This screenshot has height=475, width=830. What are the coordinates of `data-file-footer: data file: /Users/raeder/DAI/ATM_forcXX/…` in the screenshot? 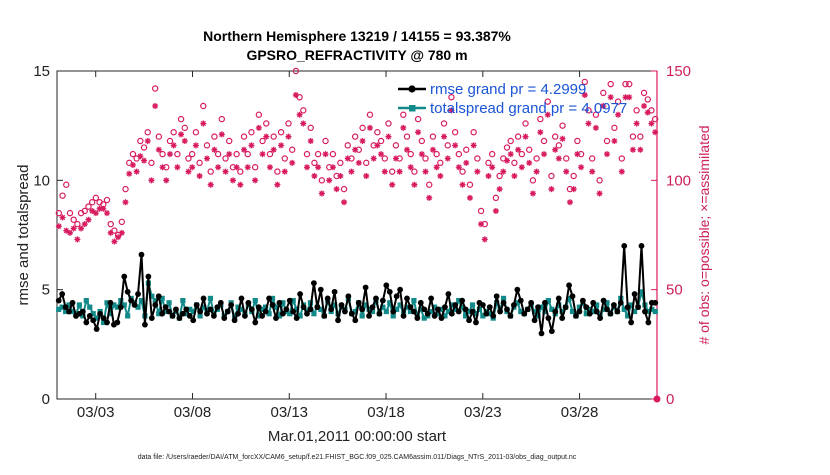 It's located at (357, 457).